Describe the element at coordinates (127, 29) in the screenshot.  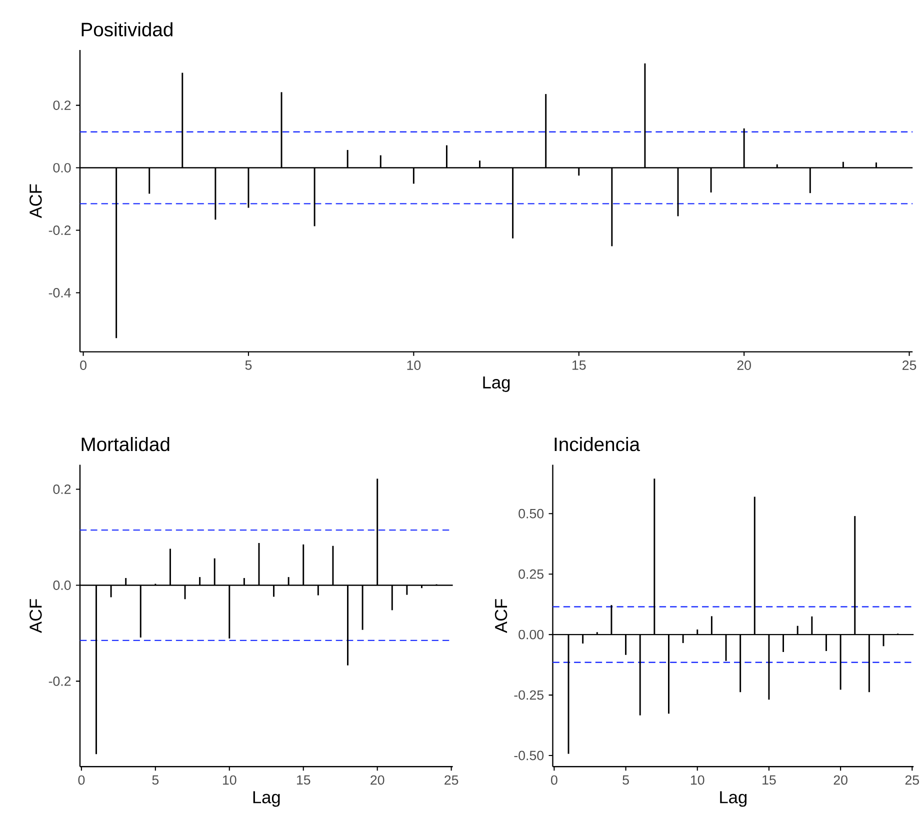
I see `chart-title: Positividad` at that location.